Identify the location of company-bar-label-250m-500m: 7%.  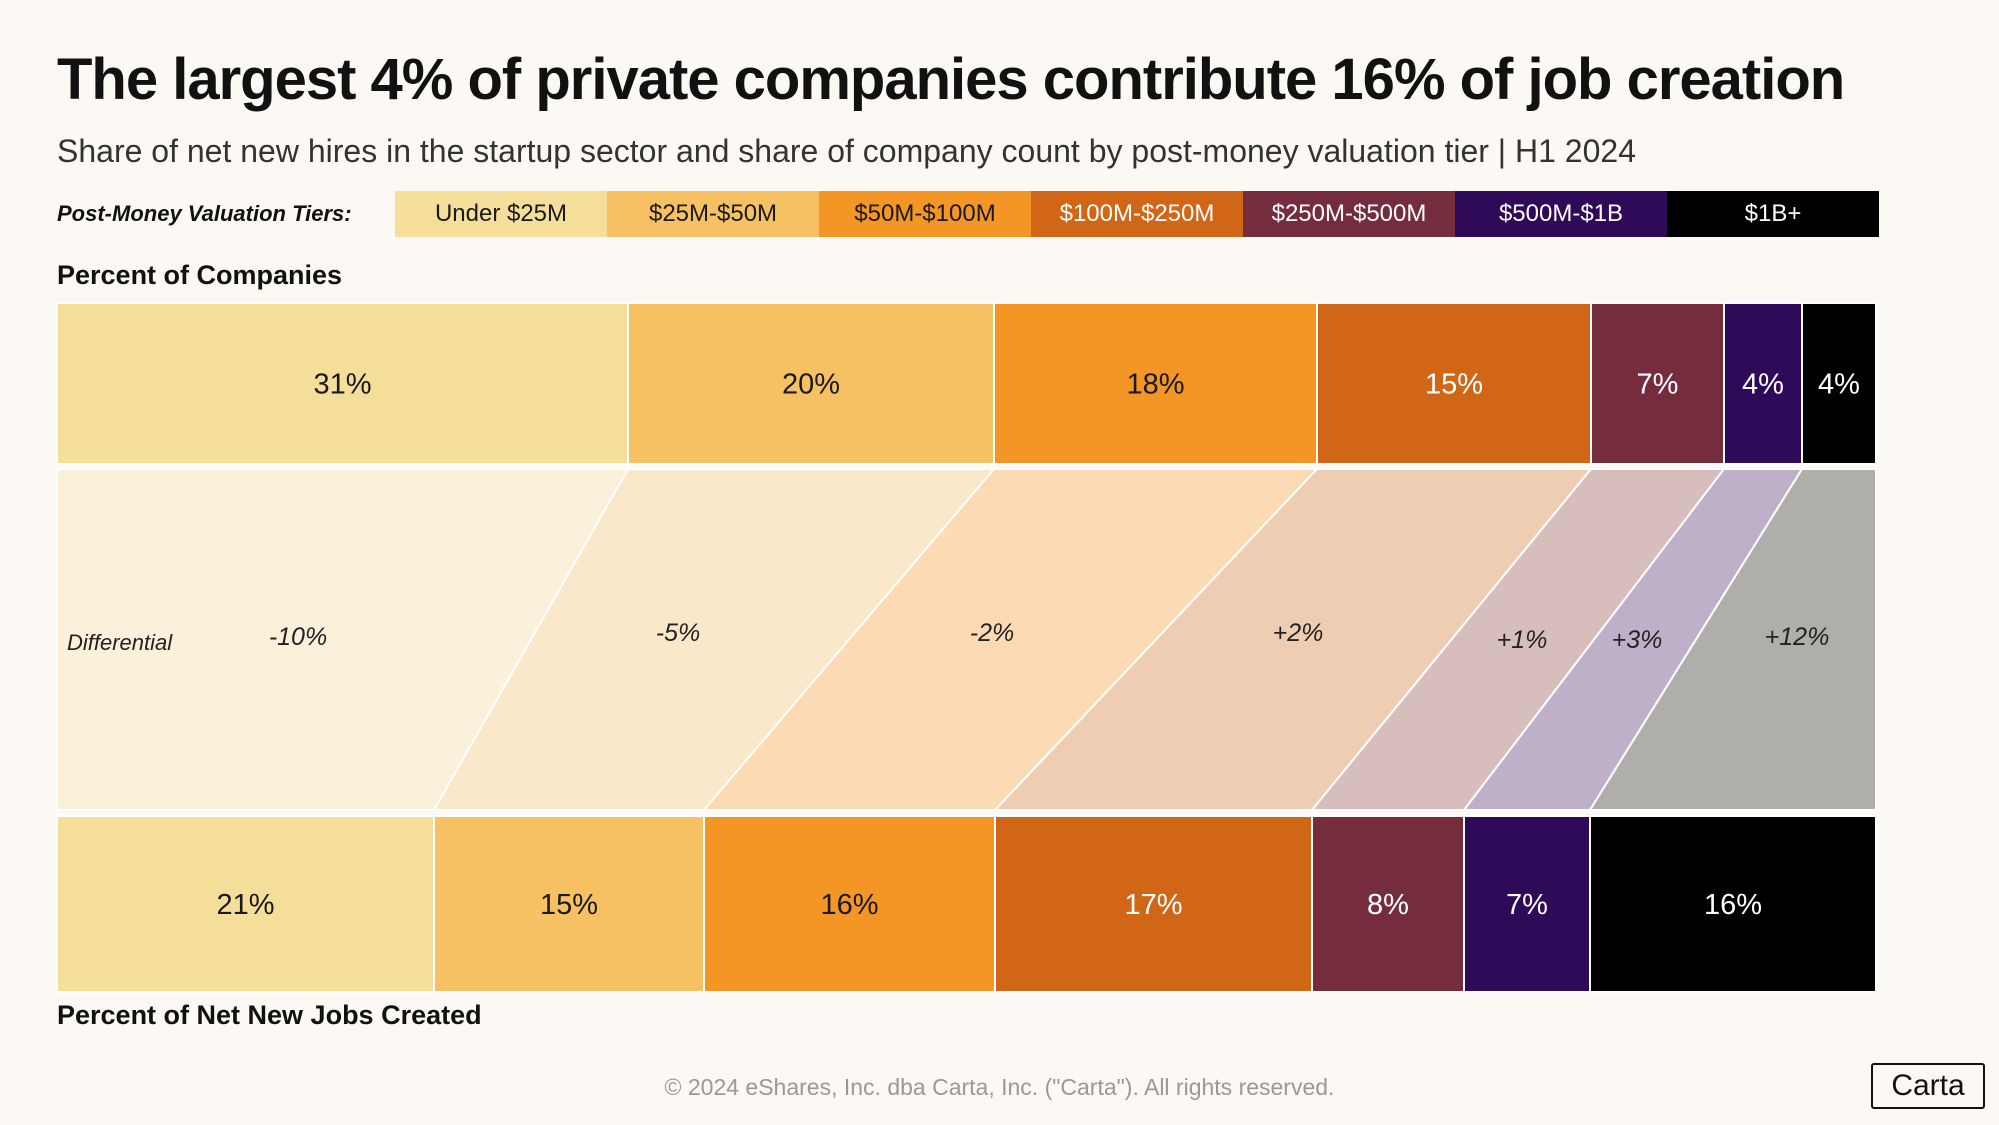
(1658, 385).